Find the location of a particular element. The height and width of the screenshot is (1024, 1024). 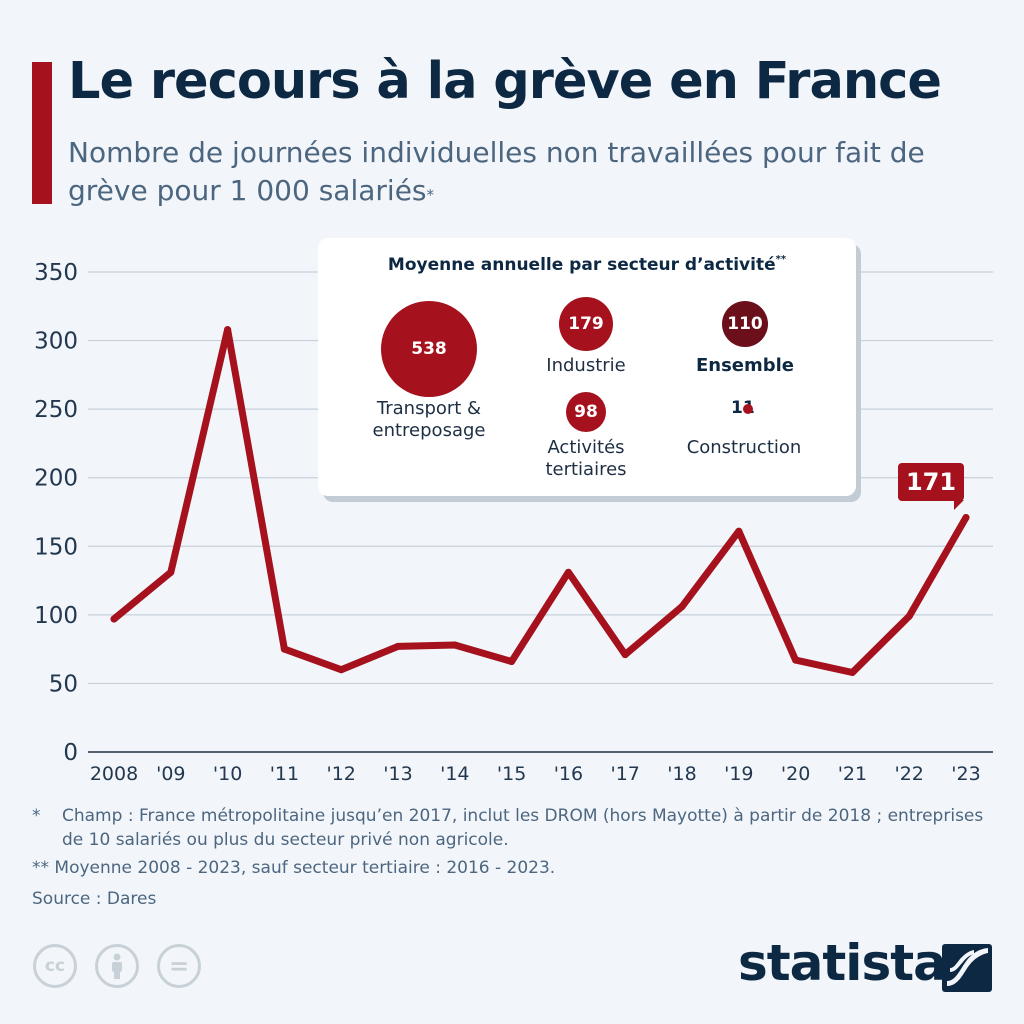

latest-value-label: 171 is located at coordinates (931, 482).